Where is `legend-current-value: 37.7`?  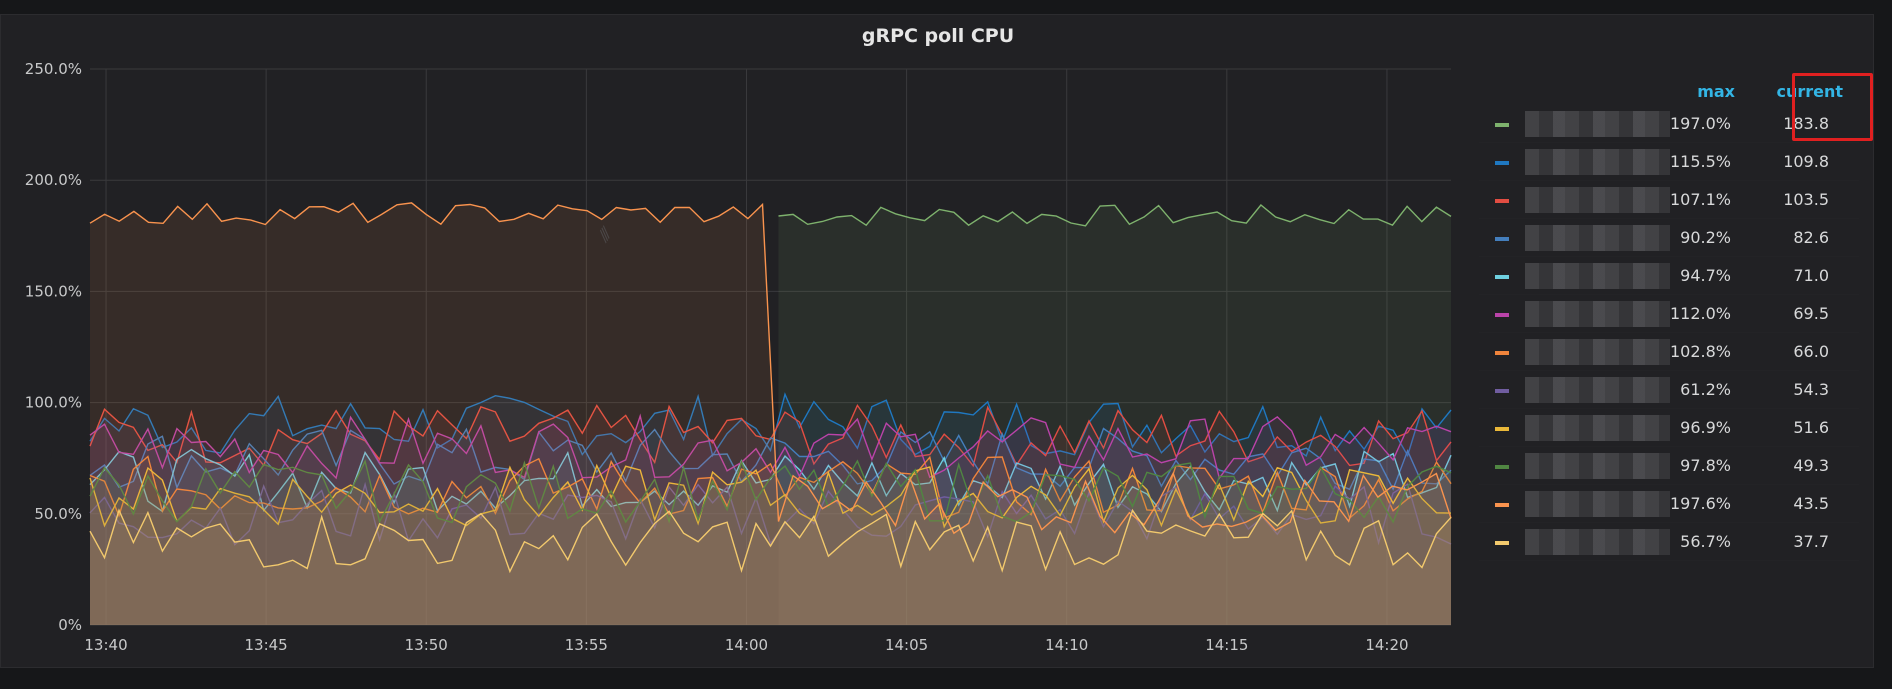
legend-current-value: 37.7 is located at coordinates (1811, 541).